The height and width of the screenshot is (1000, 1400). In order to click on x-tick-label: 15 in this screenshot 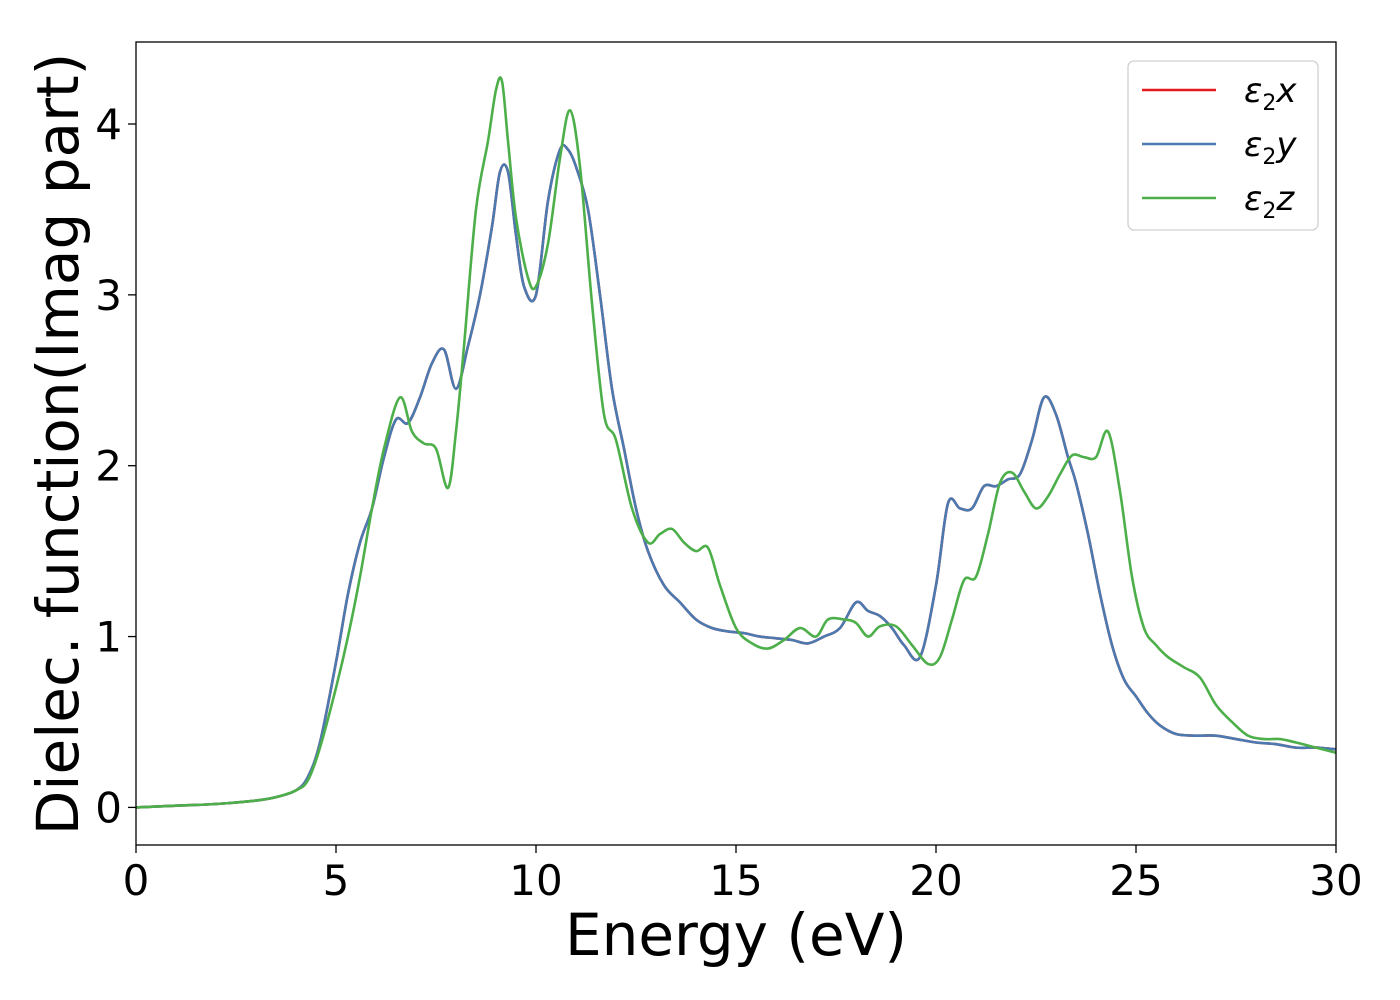, I will do `click(735, 880)`.